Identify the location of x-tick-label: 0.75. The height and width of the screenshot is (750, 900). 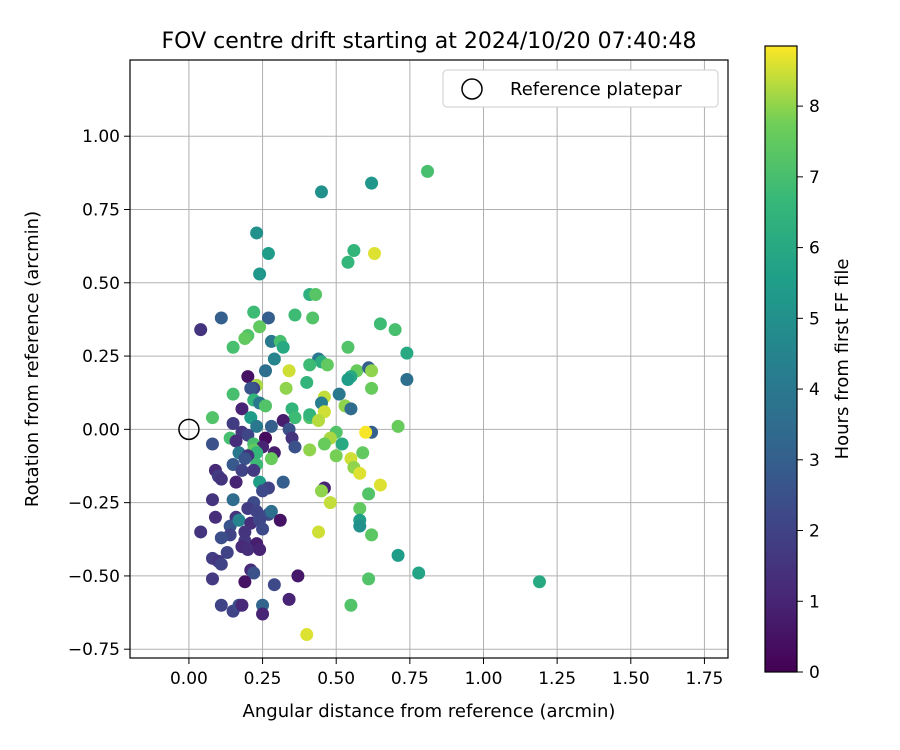
(410, 679).